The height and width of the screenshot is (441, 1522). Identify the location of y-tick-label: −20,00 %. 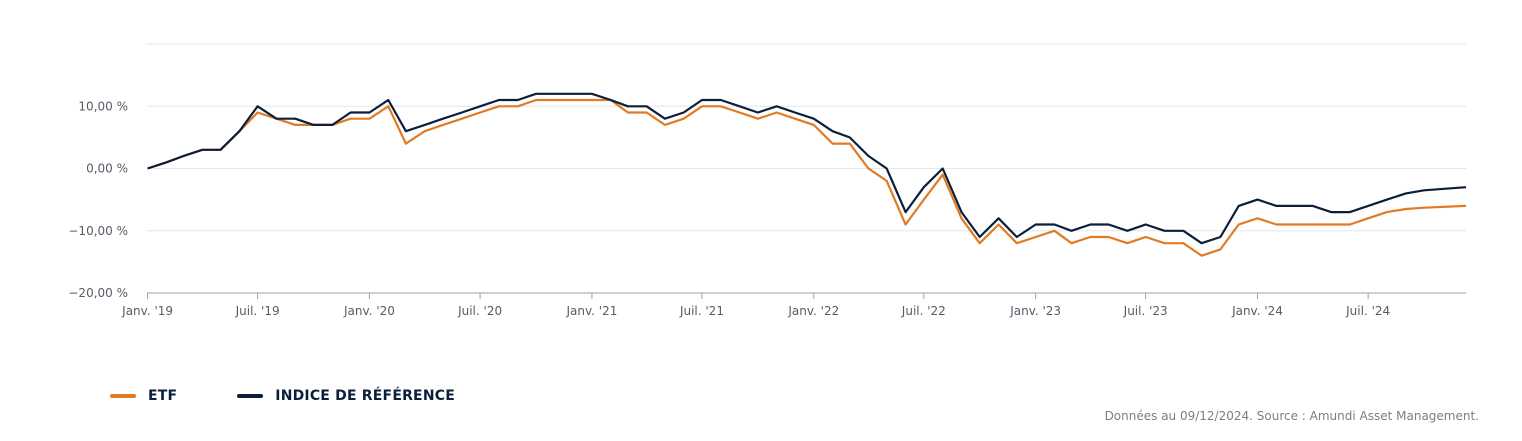
(98, 293).